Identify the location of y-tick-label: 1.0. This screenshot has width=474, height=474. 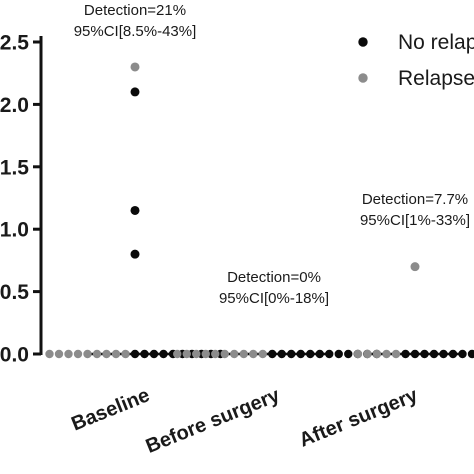
(14, 230).